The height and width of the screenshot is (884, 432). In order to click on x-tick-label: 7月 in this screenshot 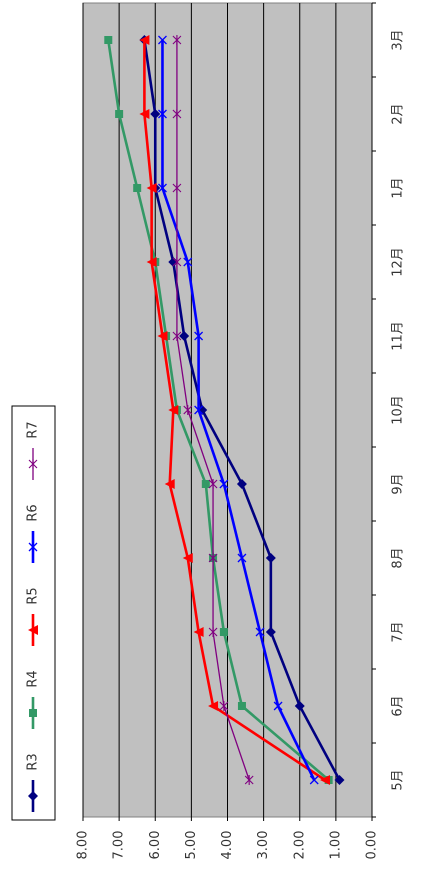, I will do `click(398, 631)`.